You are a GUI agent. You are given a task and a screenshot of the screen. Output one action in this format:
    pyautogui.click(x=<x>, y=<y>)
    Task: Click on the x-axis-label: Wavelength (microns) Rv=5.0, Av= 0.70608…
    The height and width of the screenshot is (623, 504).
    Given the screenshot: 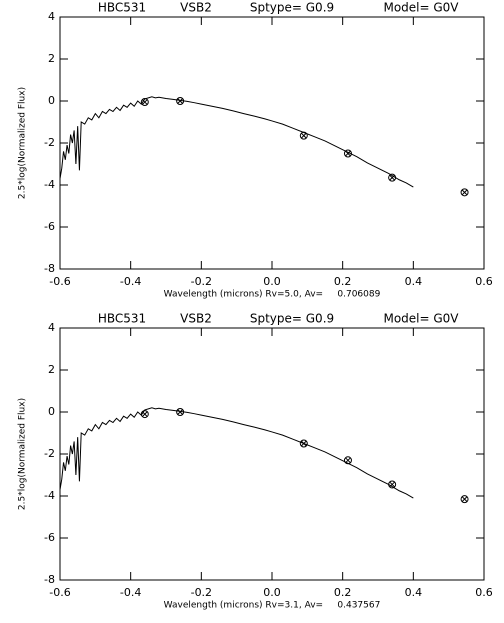 What is the action you would take?
    pyautogui.click(x=272, y=295)
    